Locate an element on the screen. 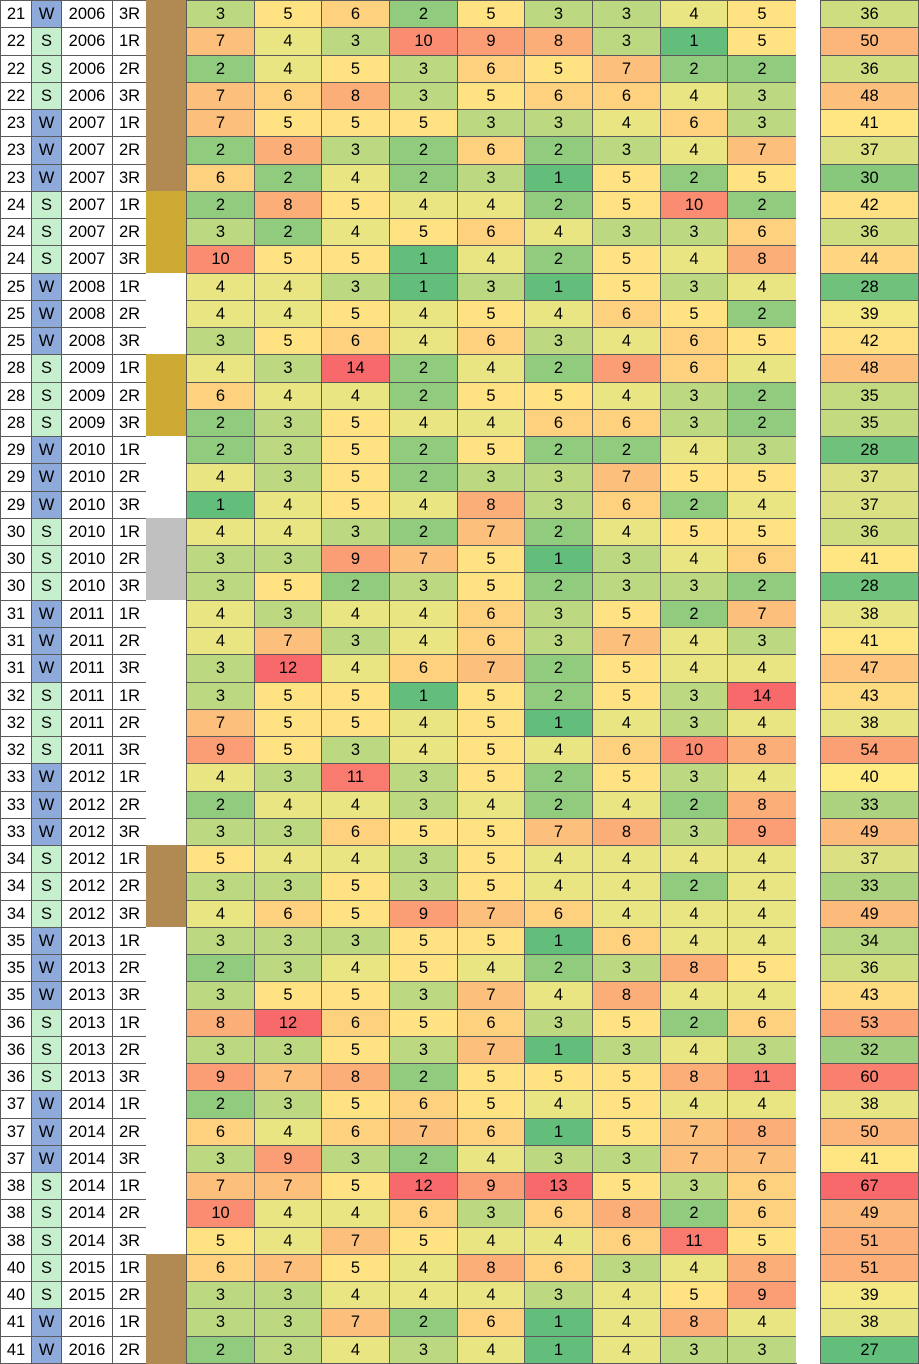 This screenshot has height=1364, width=919. total-cell: 41 is located at coordinates (869, 1159).